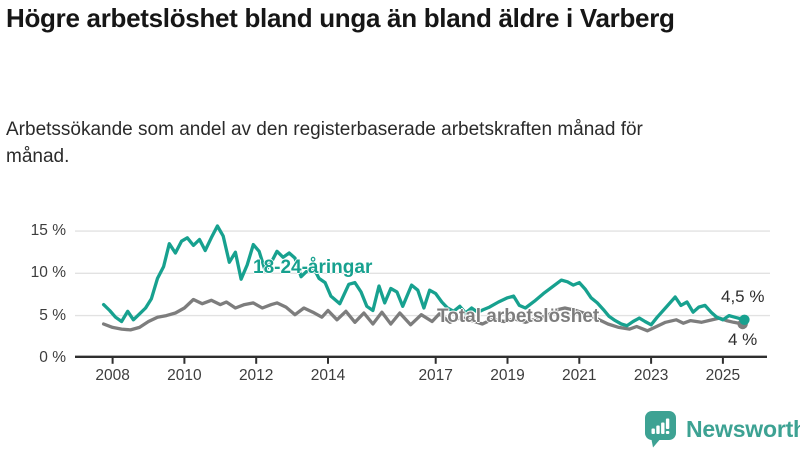 The image size is (800, 450). Describe the element at coordinates (651, 375) in the screenshot. I see `x-axis-label: 2023` at that location.